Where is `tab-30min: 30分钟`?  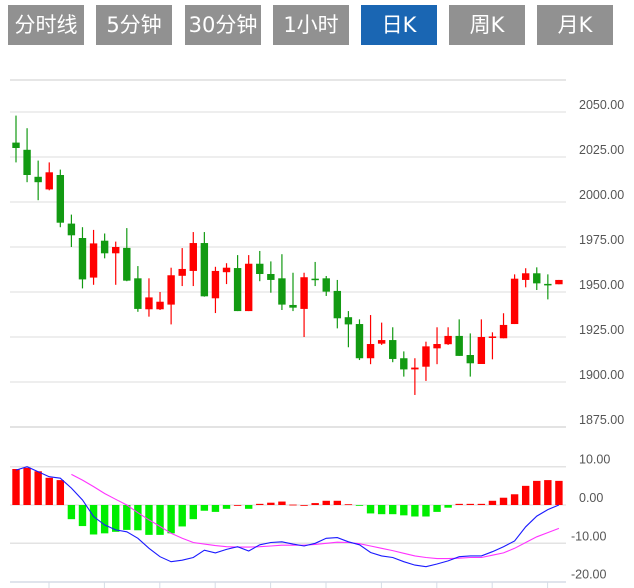
tab-30min: 30分钟 is located at coordinates (223, 25).